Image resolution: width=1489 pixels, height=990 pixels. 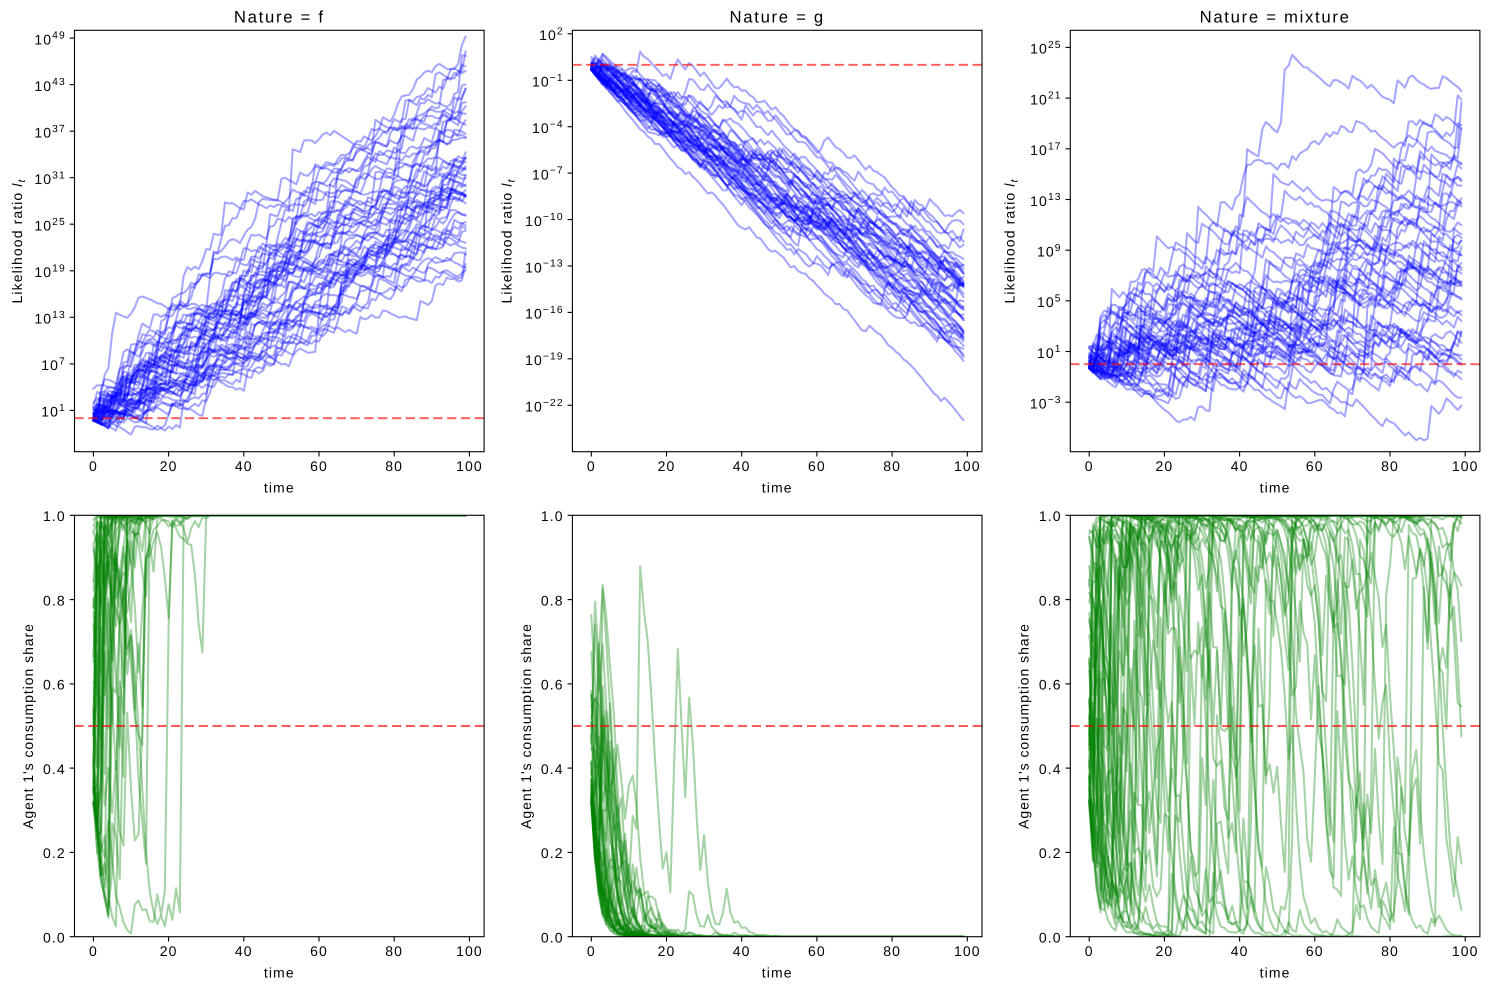 What do you see at coordinates (53, 365) in the screenshot?
I see `svg-text: 10⁷` at bounding box center [53, 365].